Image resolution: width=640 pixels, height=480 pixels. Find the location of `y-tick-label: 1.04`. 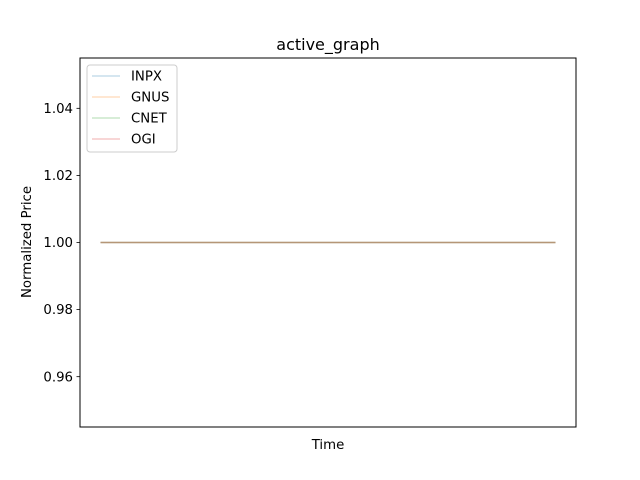

y-tick-label: 1.04 is located at coordinates (58, 109).